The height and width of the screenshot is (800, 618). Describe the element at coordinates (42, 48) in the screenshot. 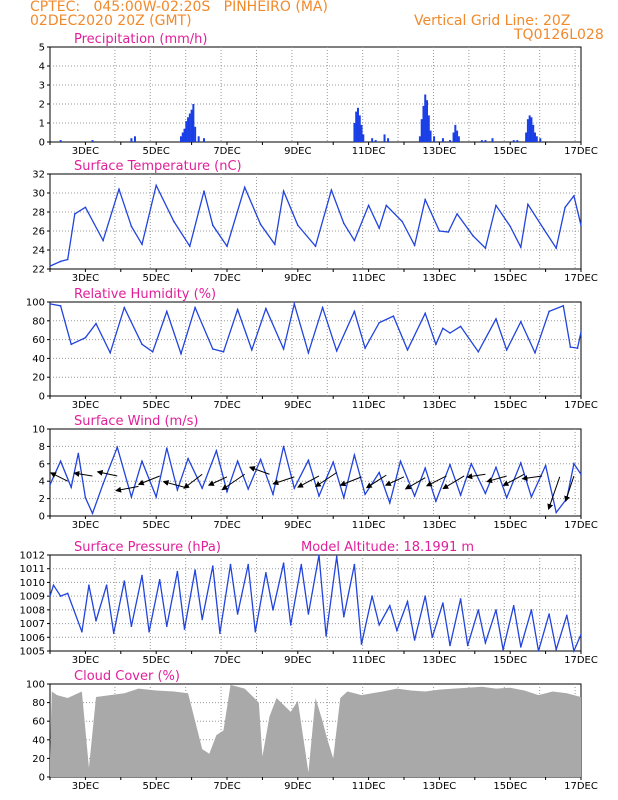

I see `y-tick-label: 5` at that location.